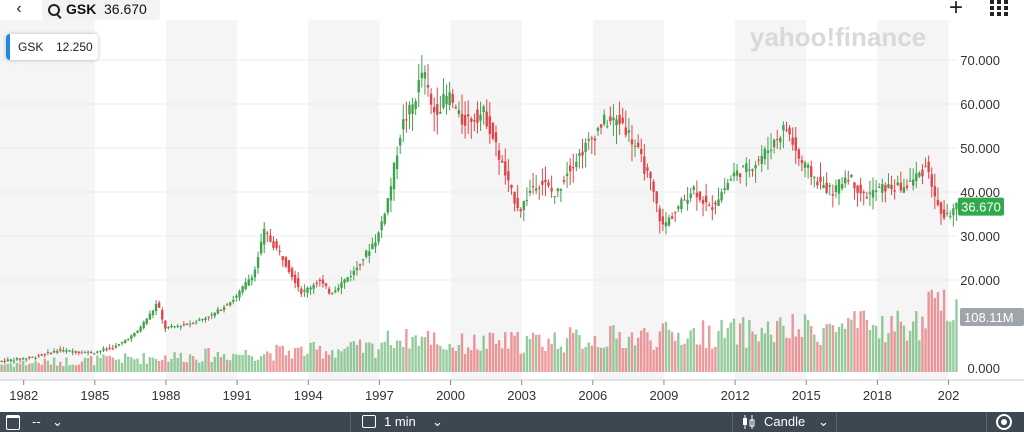 This screenshot has width=1024, height=432. I want to click on ticker-symbol: GSK, so click(81, 9).